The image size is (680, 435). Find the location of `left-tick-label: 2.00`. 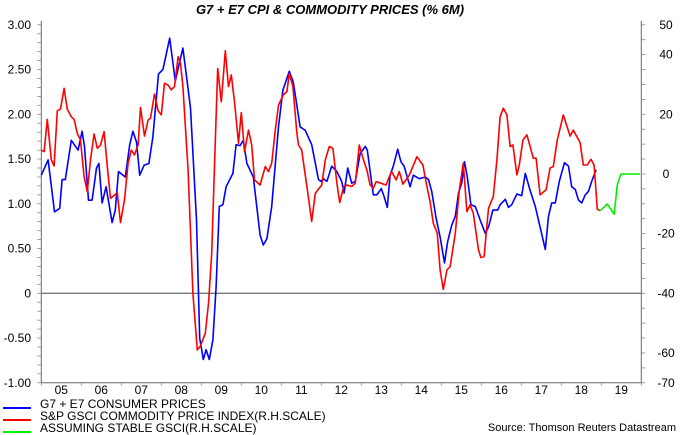

left-tick-label: 2.00 is located at coordinates (20, 114).